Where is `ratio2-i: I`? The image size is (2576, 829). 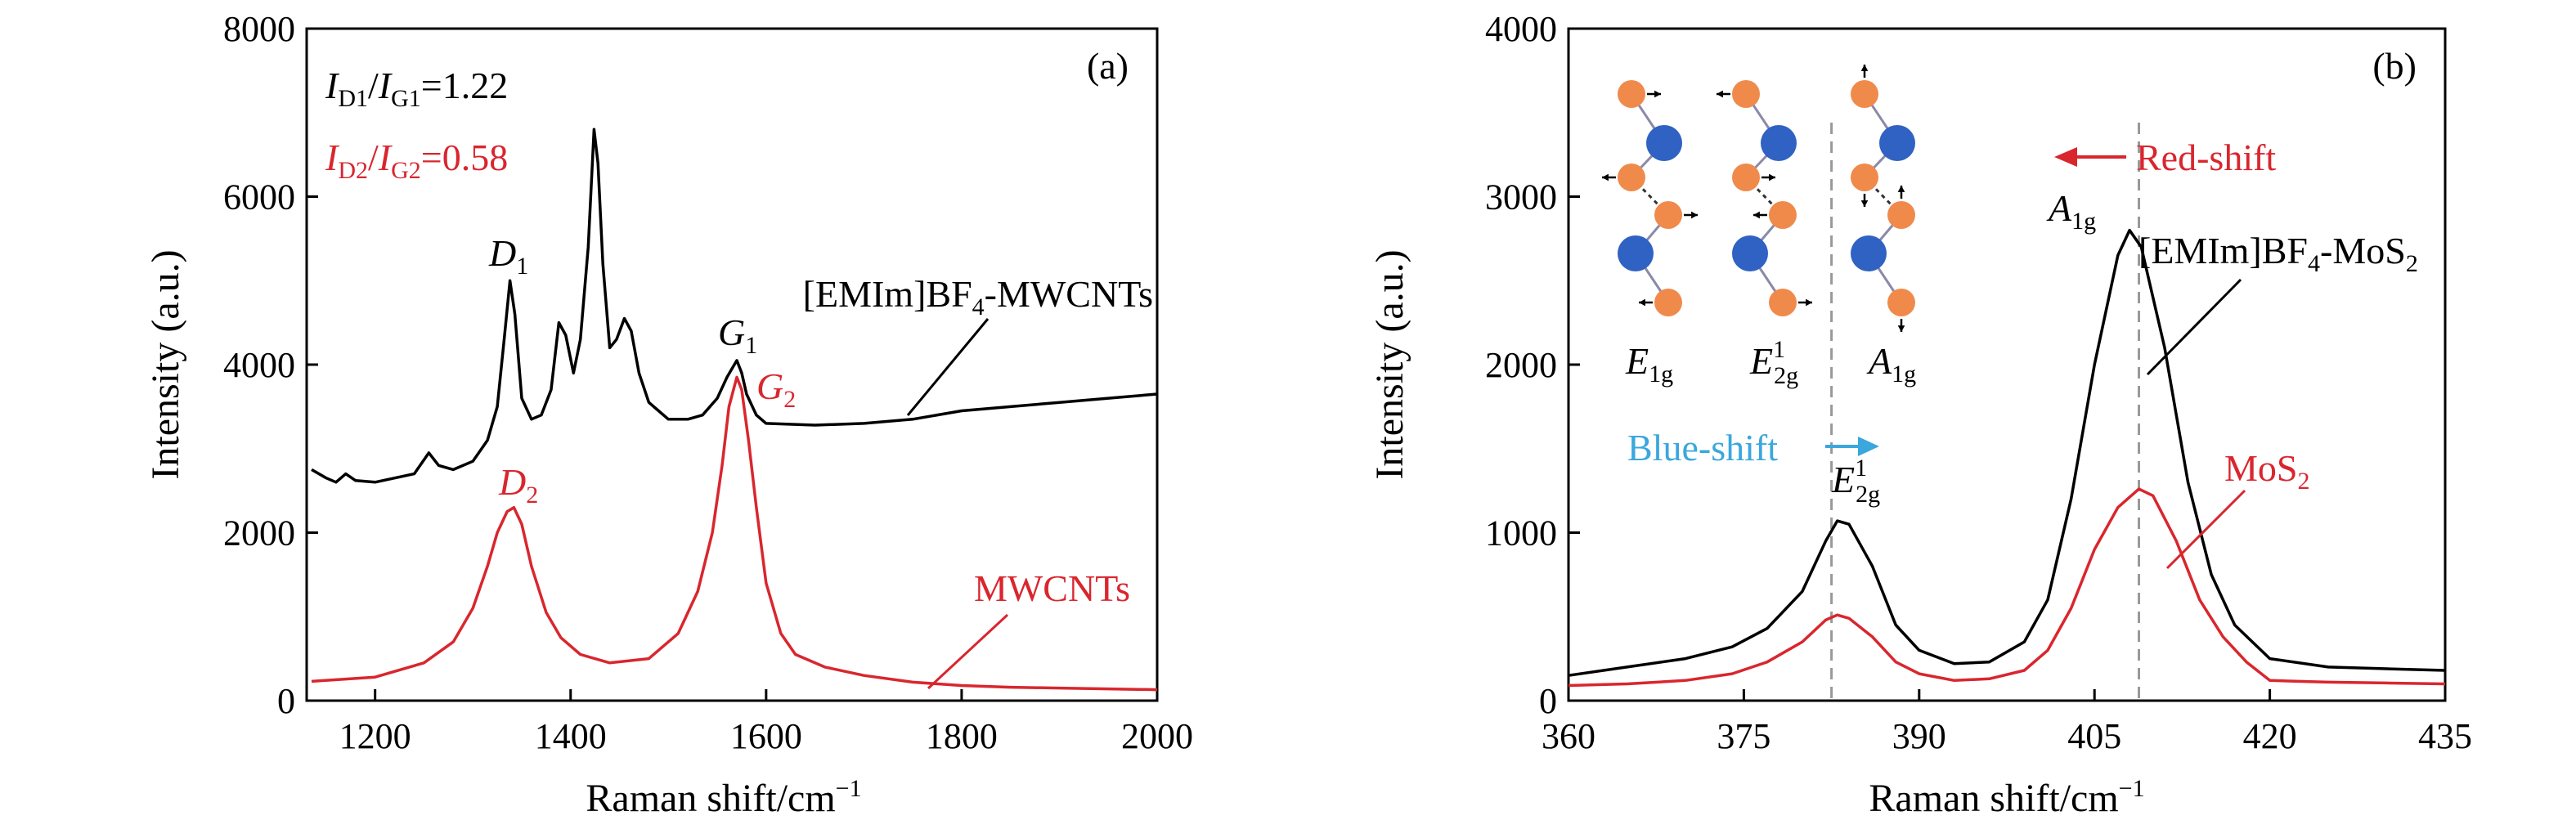 ratio2-i: I is located at coordinates (333, 157).